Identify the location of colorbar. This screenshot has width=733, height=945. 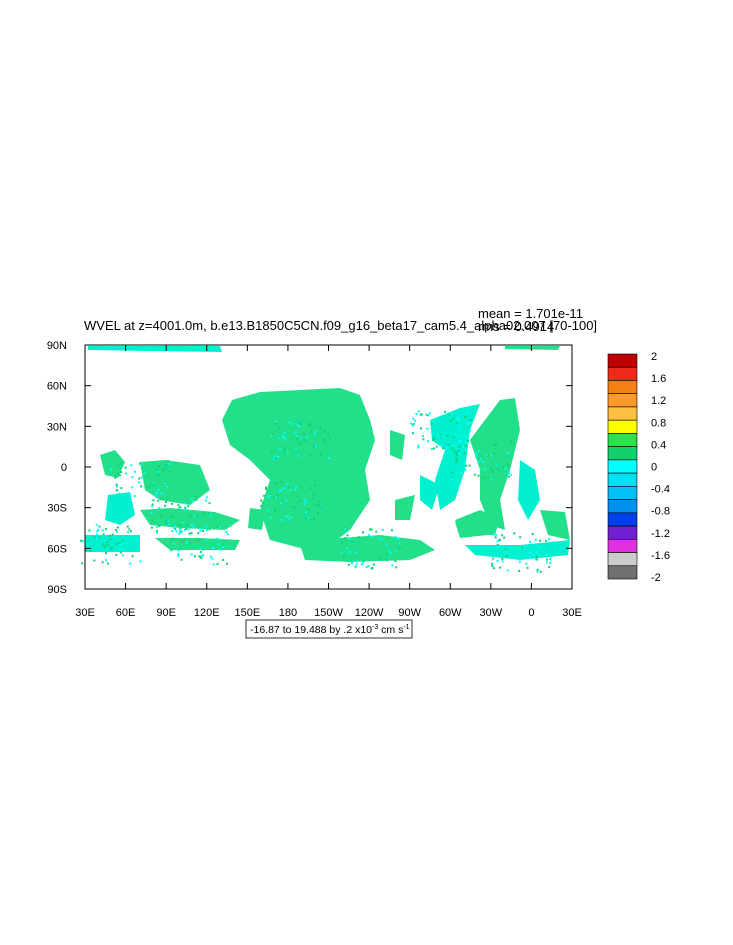
(622, 466).